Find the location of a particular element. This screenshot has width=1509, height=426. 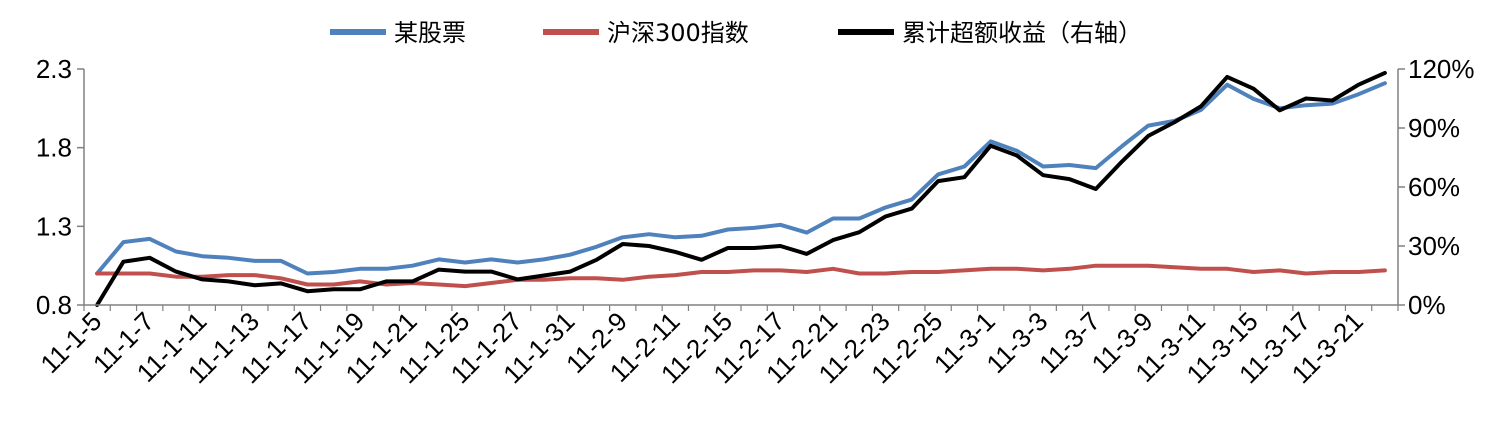

right-tick-label: 60% is located at coordinates (1434, 187).